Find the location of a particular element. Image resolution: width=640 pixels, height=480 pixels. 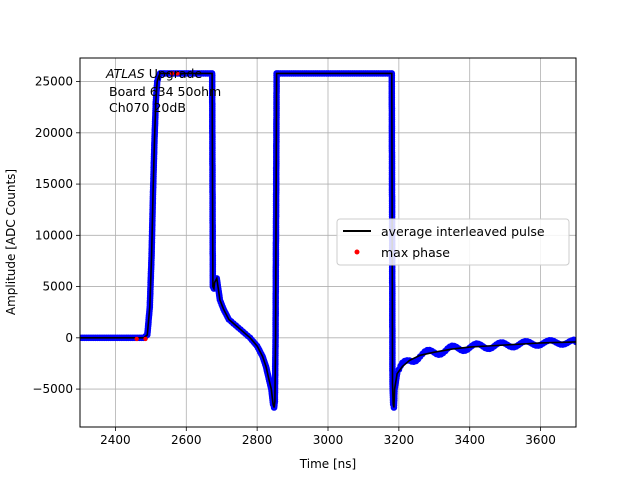

y-tick-label: 15000 is located at coordinates (54, 184).